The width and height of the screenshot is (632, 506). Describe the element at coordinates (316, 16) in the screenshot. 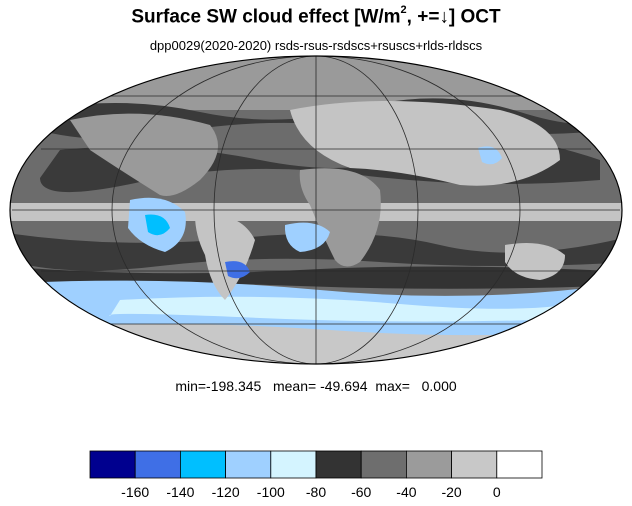

I see `map-title: Surface SW cloud effect [W/m2, +=↓] OCT` at that location.